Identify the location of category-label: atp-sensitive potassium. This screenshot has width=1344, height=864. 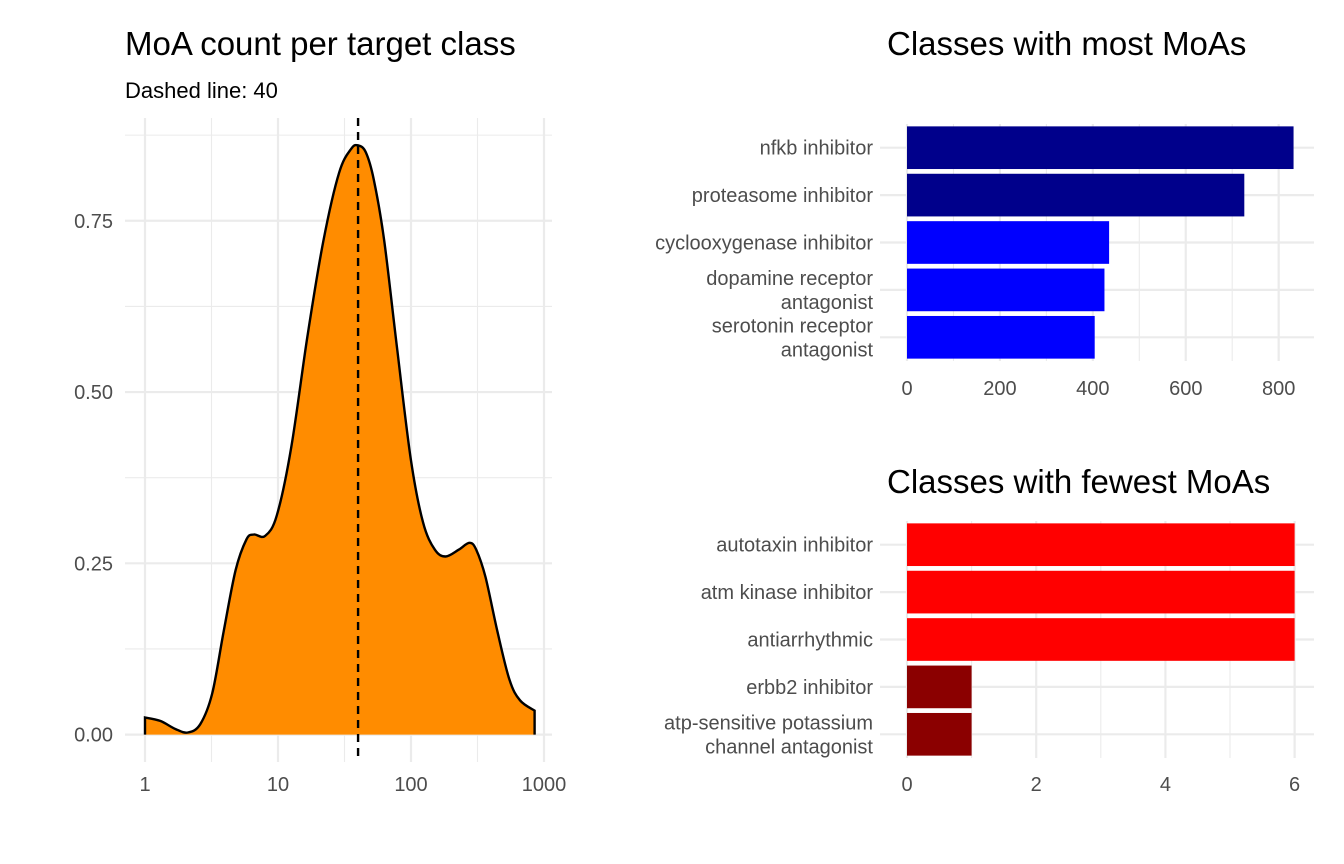
(768, 723).